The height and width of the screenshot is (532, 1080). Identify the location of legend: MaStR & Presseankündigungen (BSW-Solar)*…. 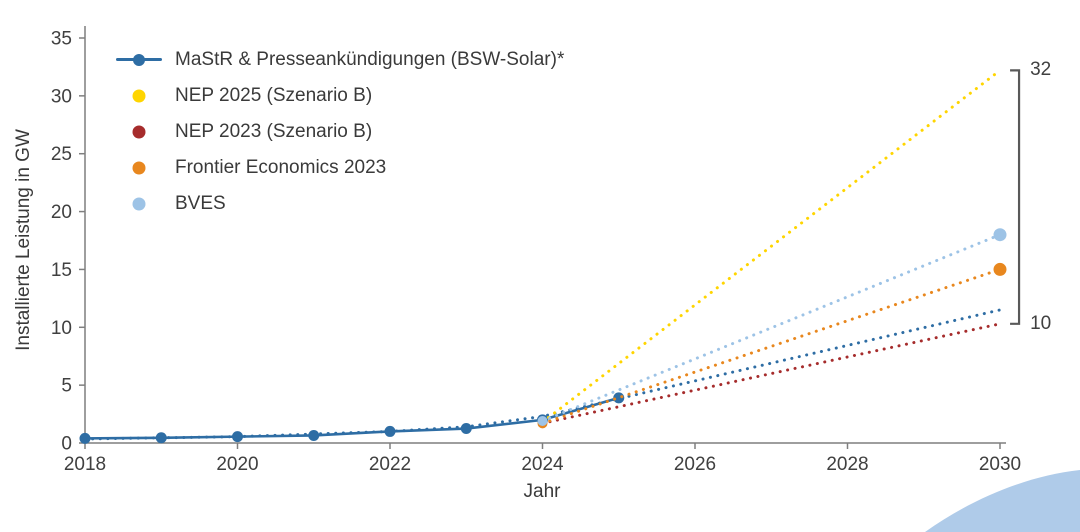
(340, 131).